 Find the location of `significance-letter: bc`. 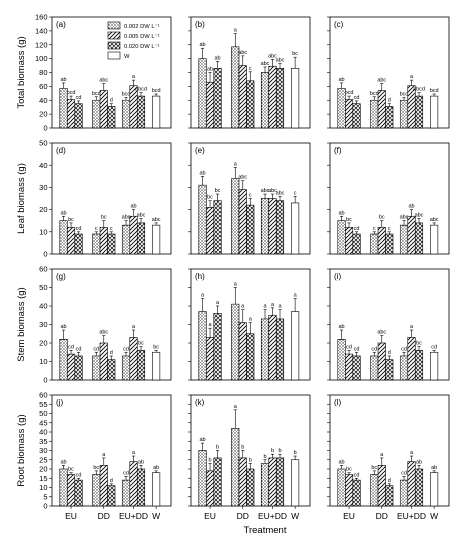

significance-letter: bc is located at coordinates (419, 344).